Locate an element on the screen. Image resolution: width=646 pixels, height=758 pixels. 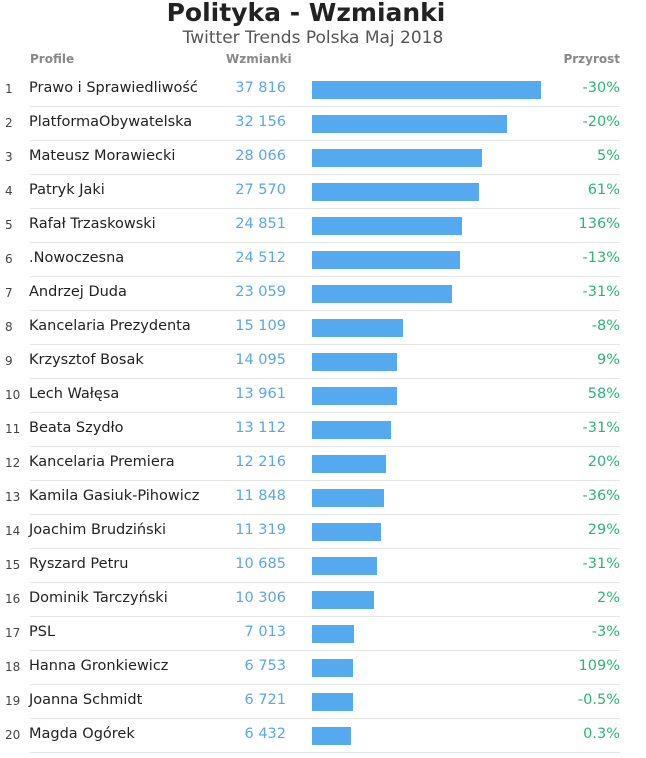
profile-name: Mateusz Morawiecki is located at coordinates (102, 156).